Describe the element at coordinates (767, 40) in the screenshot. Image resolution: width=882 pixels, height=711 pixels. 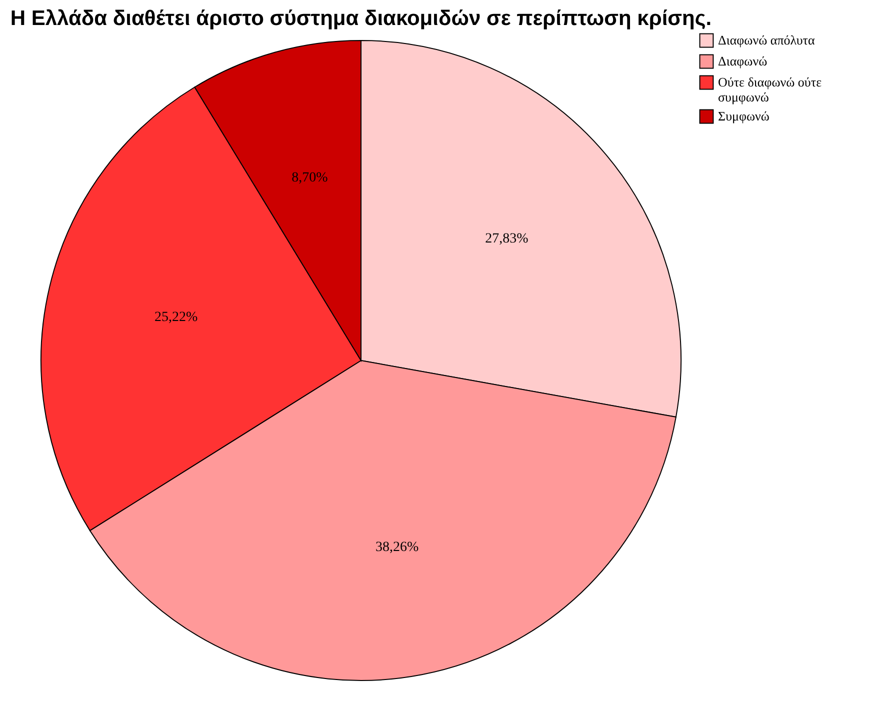
I see `legend-label: Διαφωνώ απόλυτα` at that location.